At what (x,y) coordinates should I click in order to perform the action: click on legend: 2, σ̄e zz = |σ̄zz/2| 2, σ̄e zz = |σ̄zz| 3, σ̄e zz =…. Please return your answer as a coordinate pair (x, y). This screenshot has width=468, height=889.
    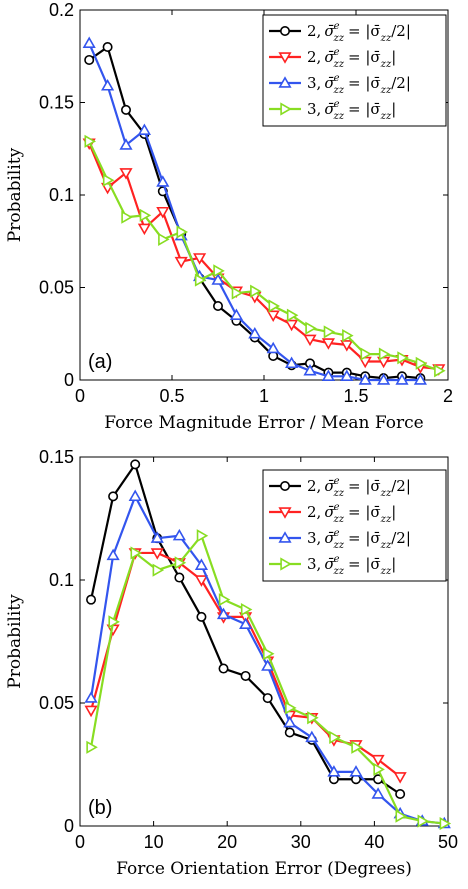
    Looking at the image, I should click on (354, 70).